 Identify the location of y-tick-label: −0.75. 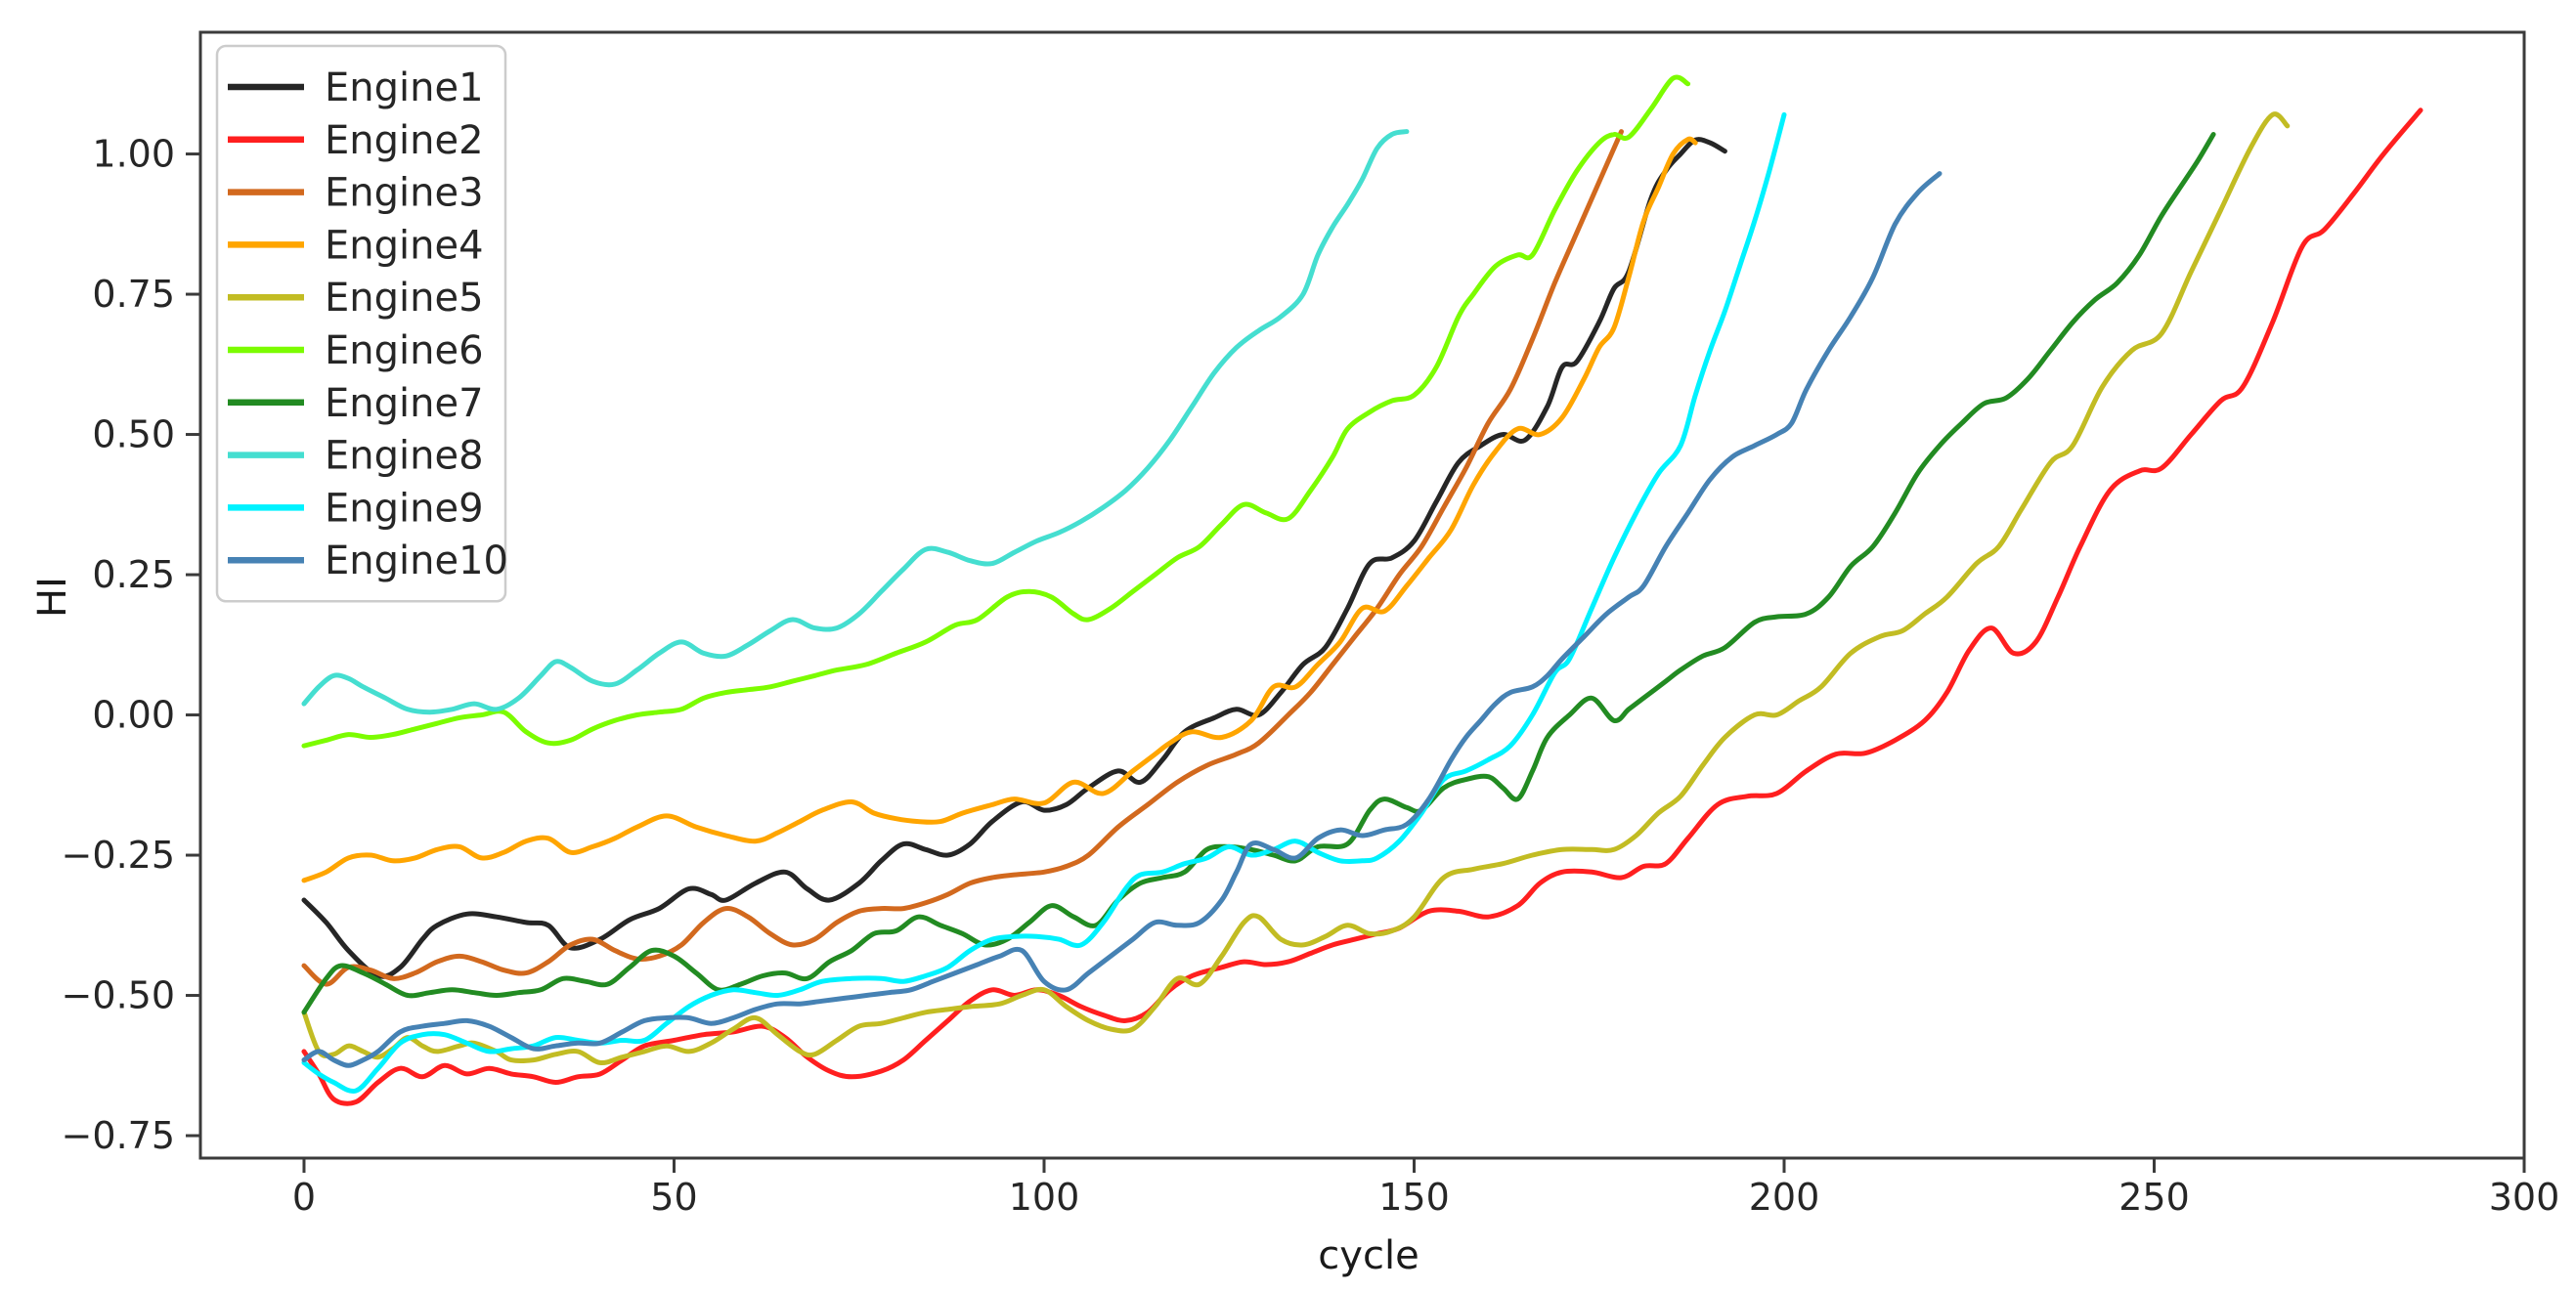
(119, 1136).